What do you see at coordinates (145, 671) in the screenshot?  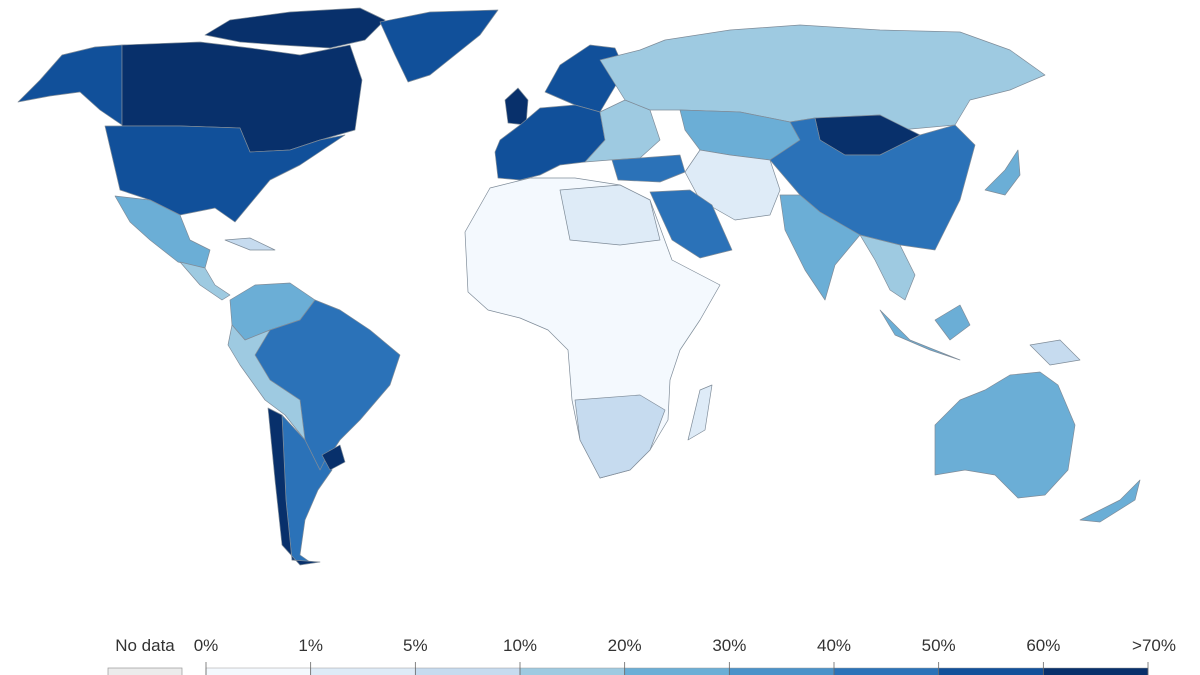 I see `legend-no-data-swatch` at bounding box center [145, 671].